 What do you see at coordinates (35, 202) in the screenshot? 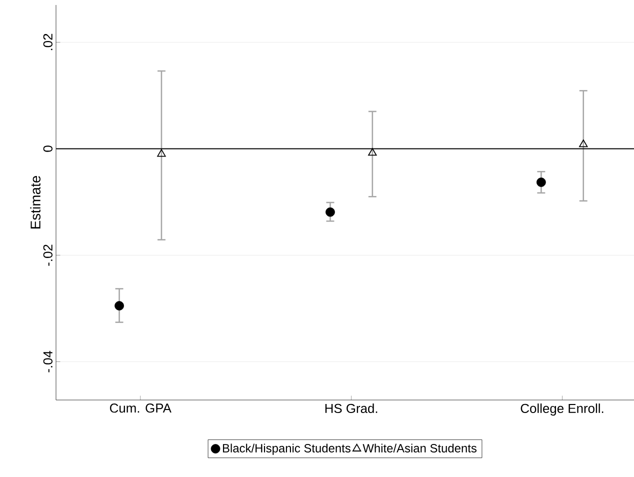
I see `y-axis-title: Estimate` at bounding box center [35, 202].